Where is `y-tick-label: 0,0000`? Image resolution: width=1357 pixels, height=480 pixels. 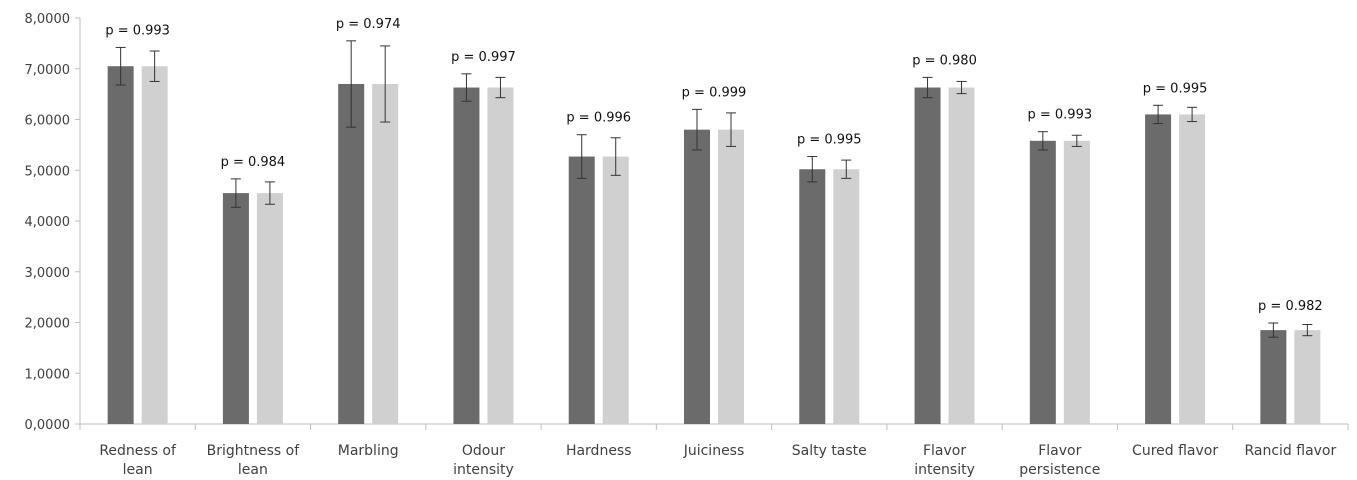 y-tick-label: 0,0000 is located at coordinates (48, 425).